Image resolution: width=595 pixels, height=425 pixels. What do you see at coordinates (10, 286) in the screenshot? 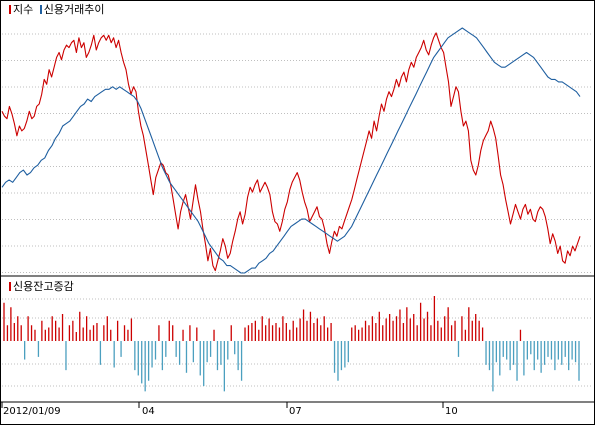
I see `legend-swatch-balance` at bounding box center [10, 286].